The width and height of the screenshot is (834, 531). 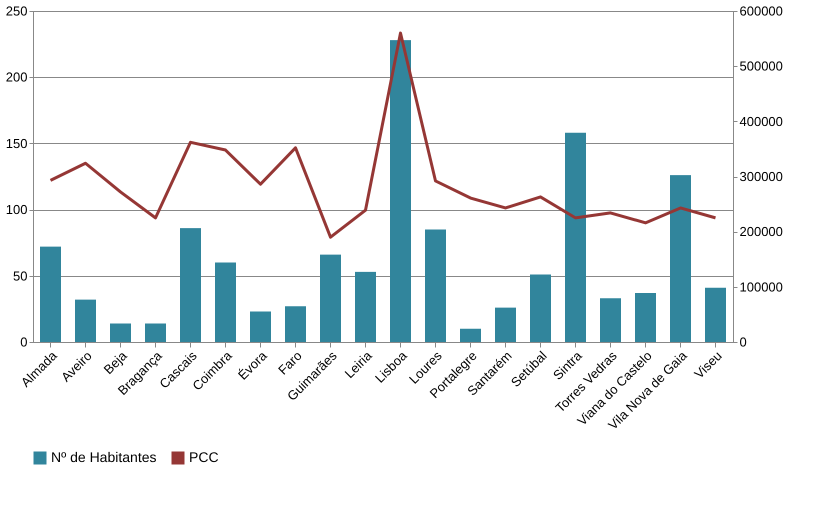 What do you see at coordinates (20, 276) in the screenshot?
I see `y-tick-label: 50` at bounding box center [20, 276].